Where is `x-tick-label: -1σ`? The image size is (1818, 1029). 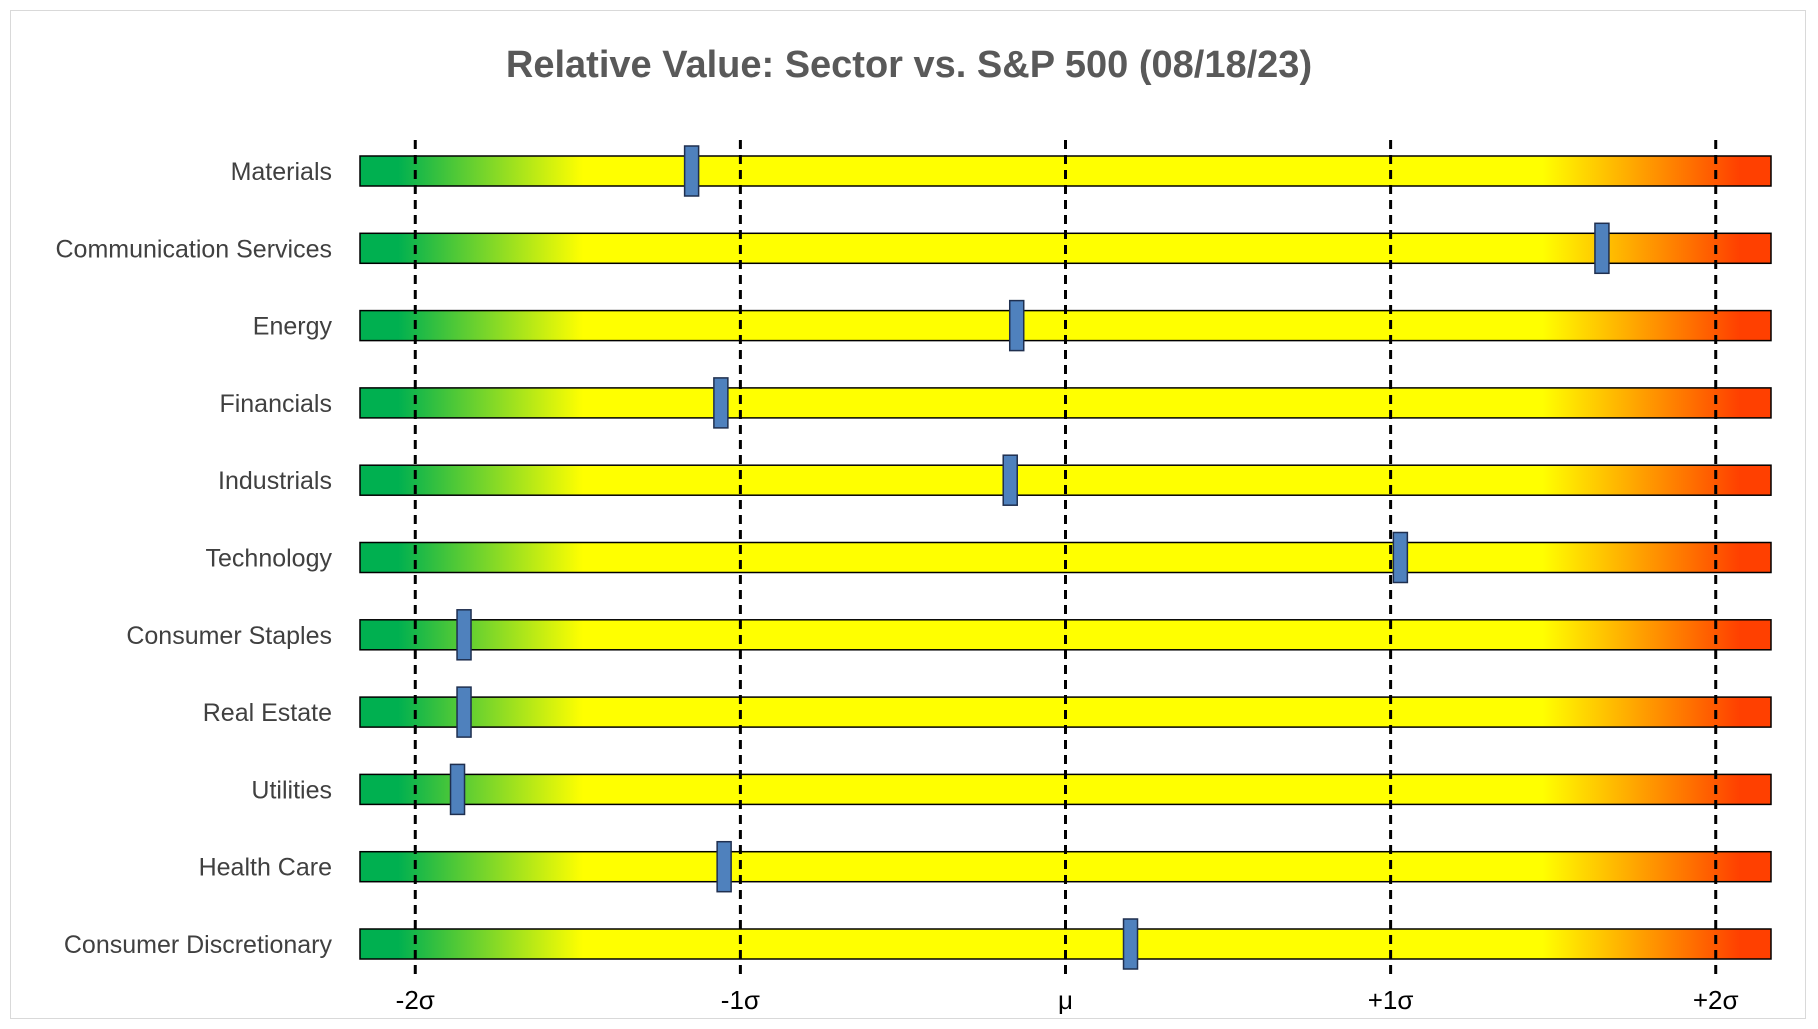 x-tick-label: -1σ is located at coordinates (740, 1000).